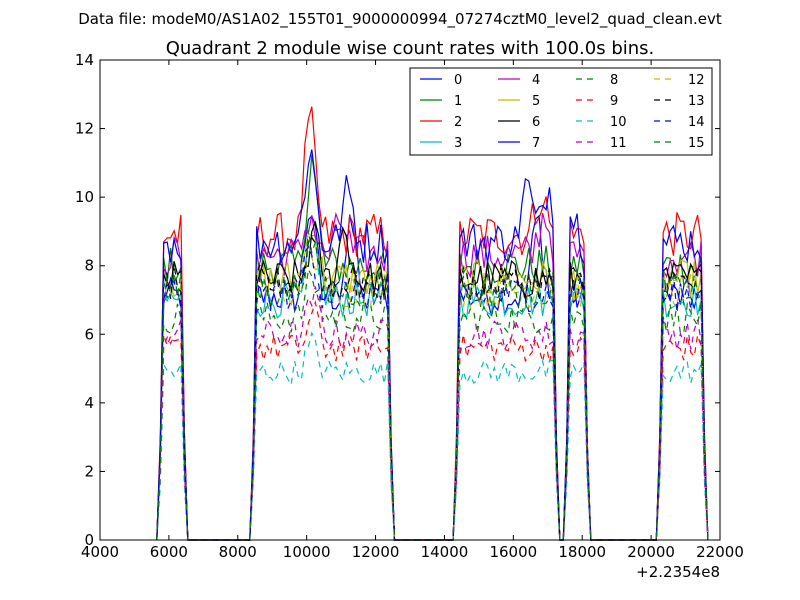 This screenshot has width=800, height=600. I want to click on legend-label-14: 14, so click(696, 122).